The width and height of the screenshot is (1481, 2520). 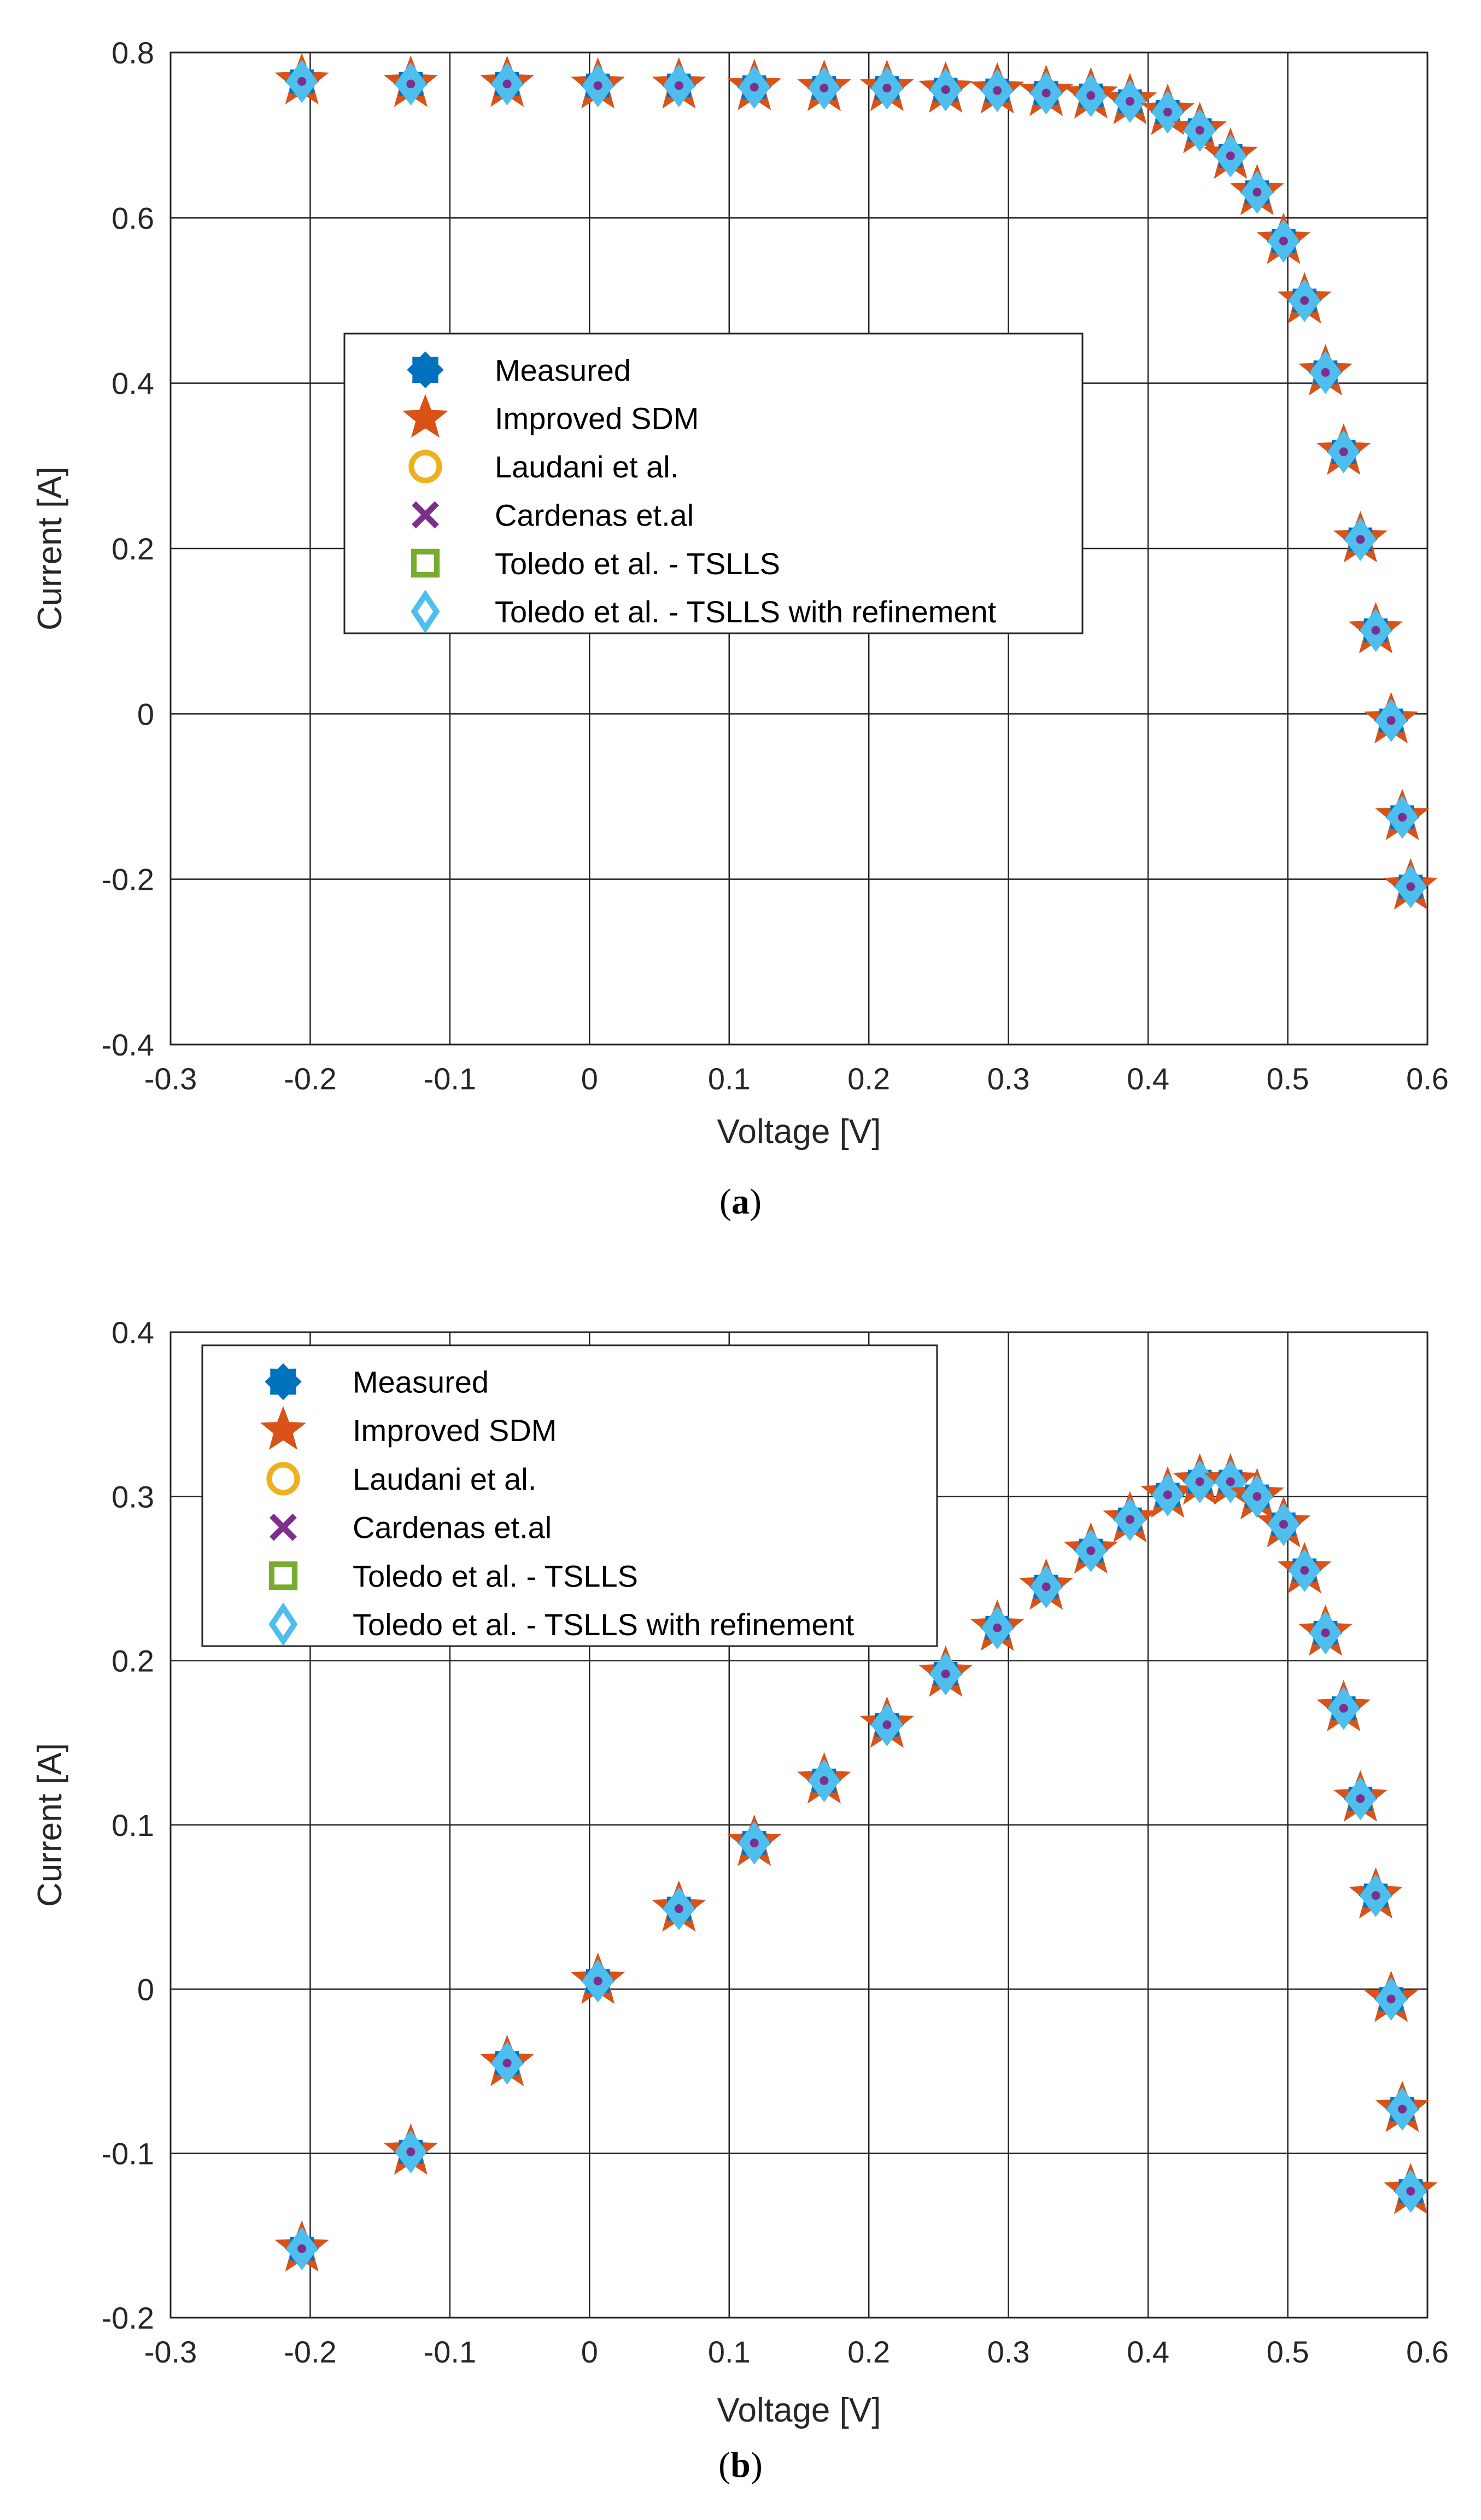 I want to click on legend-entry: Cardenas et.al, so click(x=553, y=515).